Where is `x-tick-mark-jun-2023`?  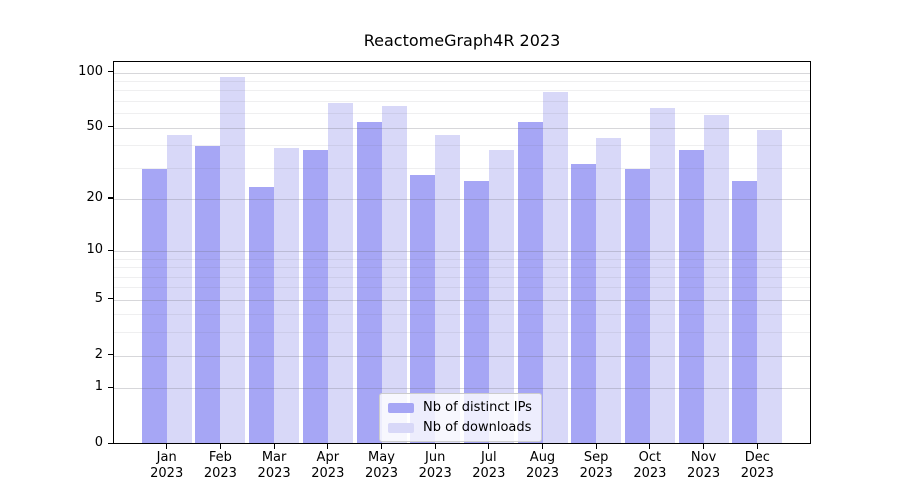 x-tick-mark-jun-2023 is located at coordinates (435, 446).